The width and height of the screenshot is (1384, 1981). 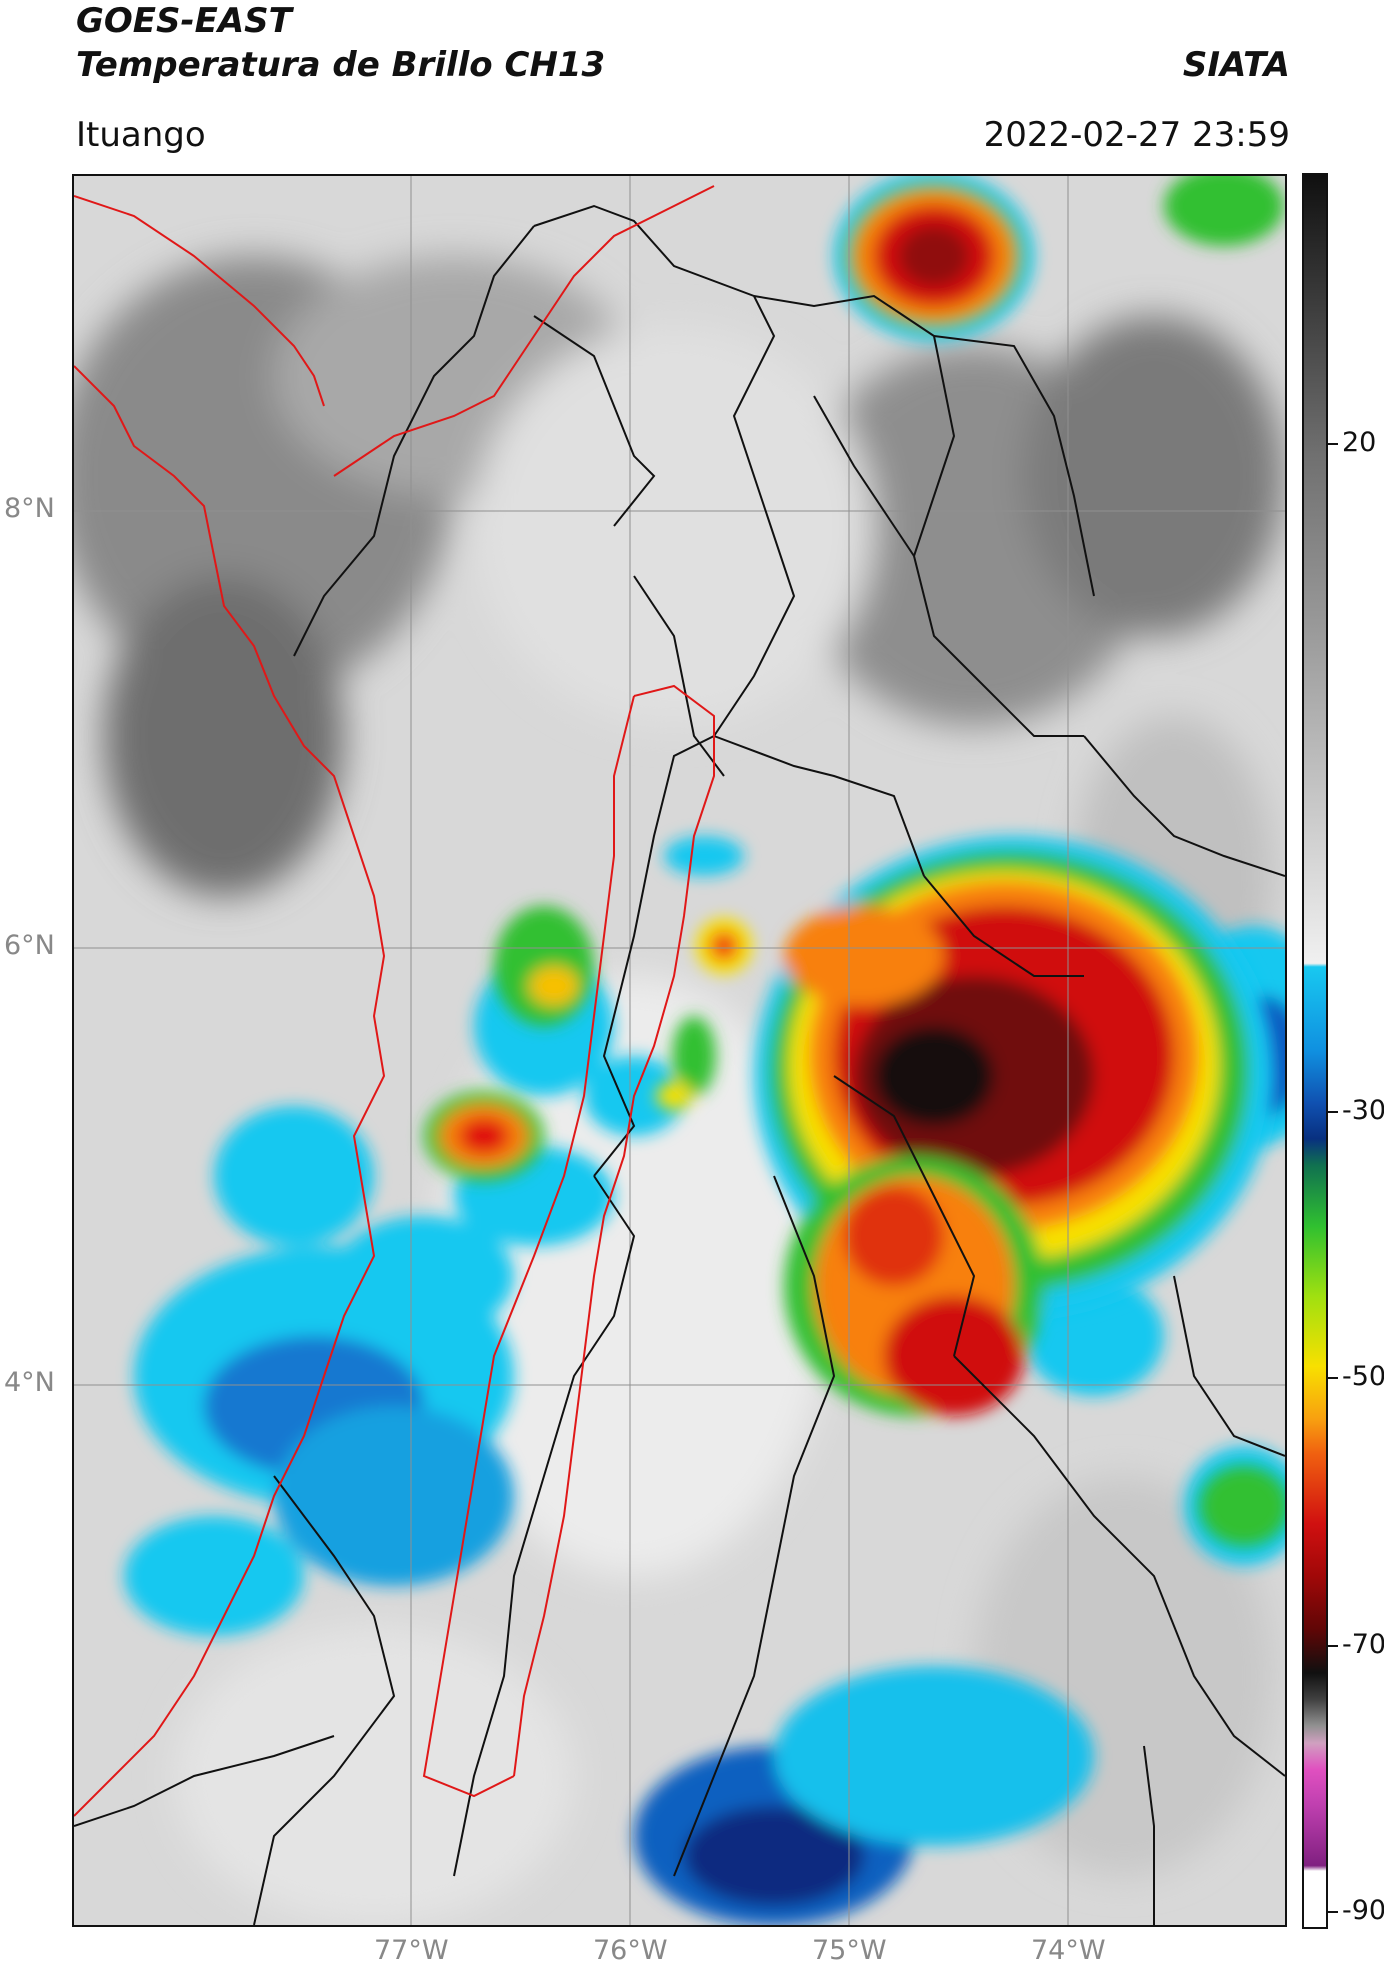 What do you see at coordinates (1136, 135) in the screenshot?
I see `timestamp-label: 2022-02-27 23:59` at bounding box center [1136, 135].